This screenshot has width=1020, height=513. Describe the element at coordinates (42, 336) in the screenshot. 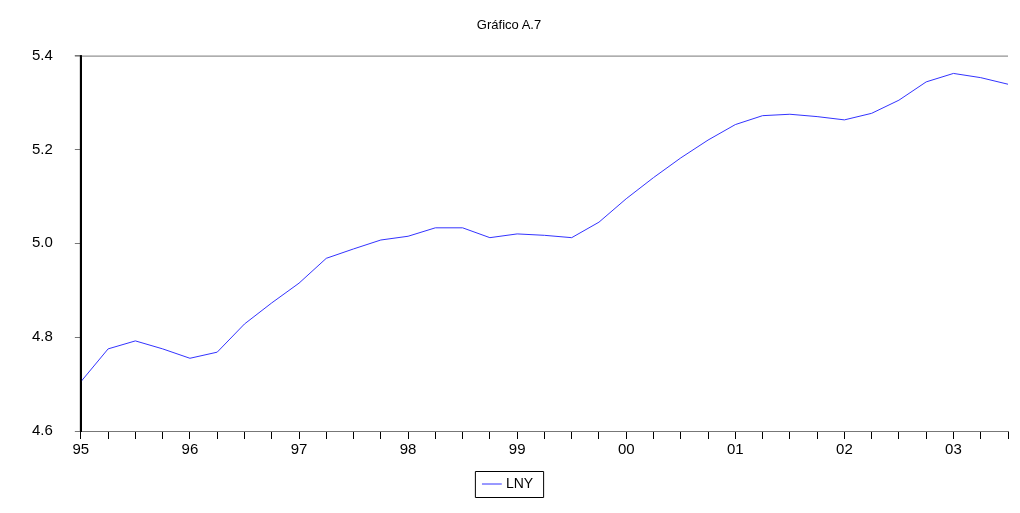

I see `y-tick-label: 4.8` at that location.